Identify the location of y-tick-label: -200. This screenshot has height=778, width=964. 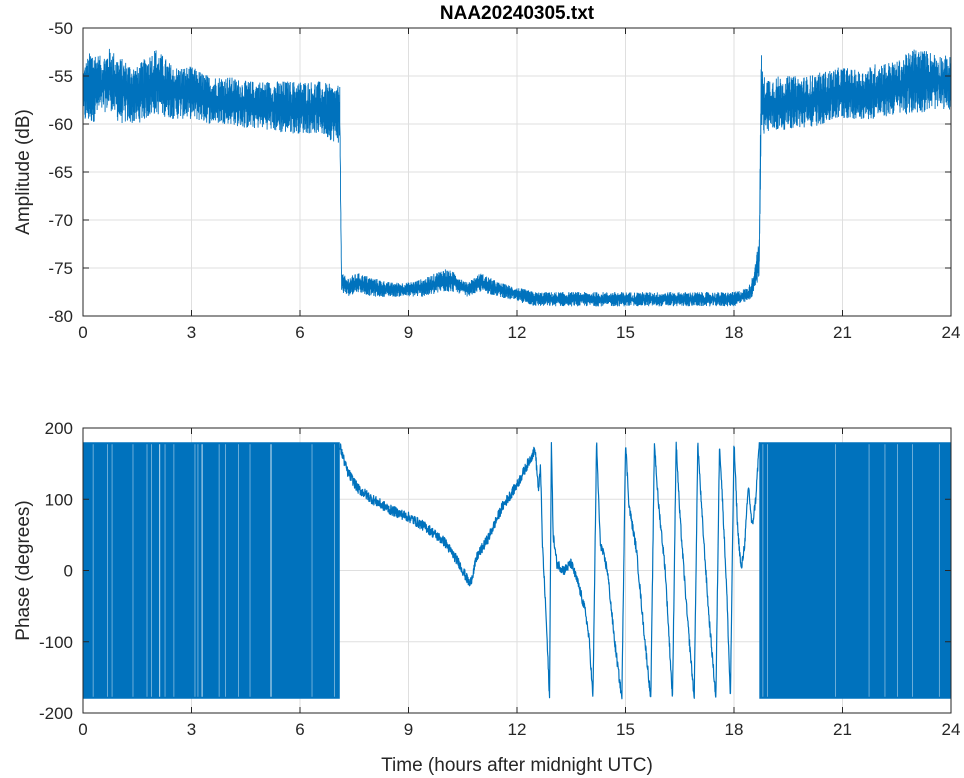
(56, 713).